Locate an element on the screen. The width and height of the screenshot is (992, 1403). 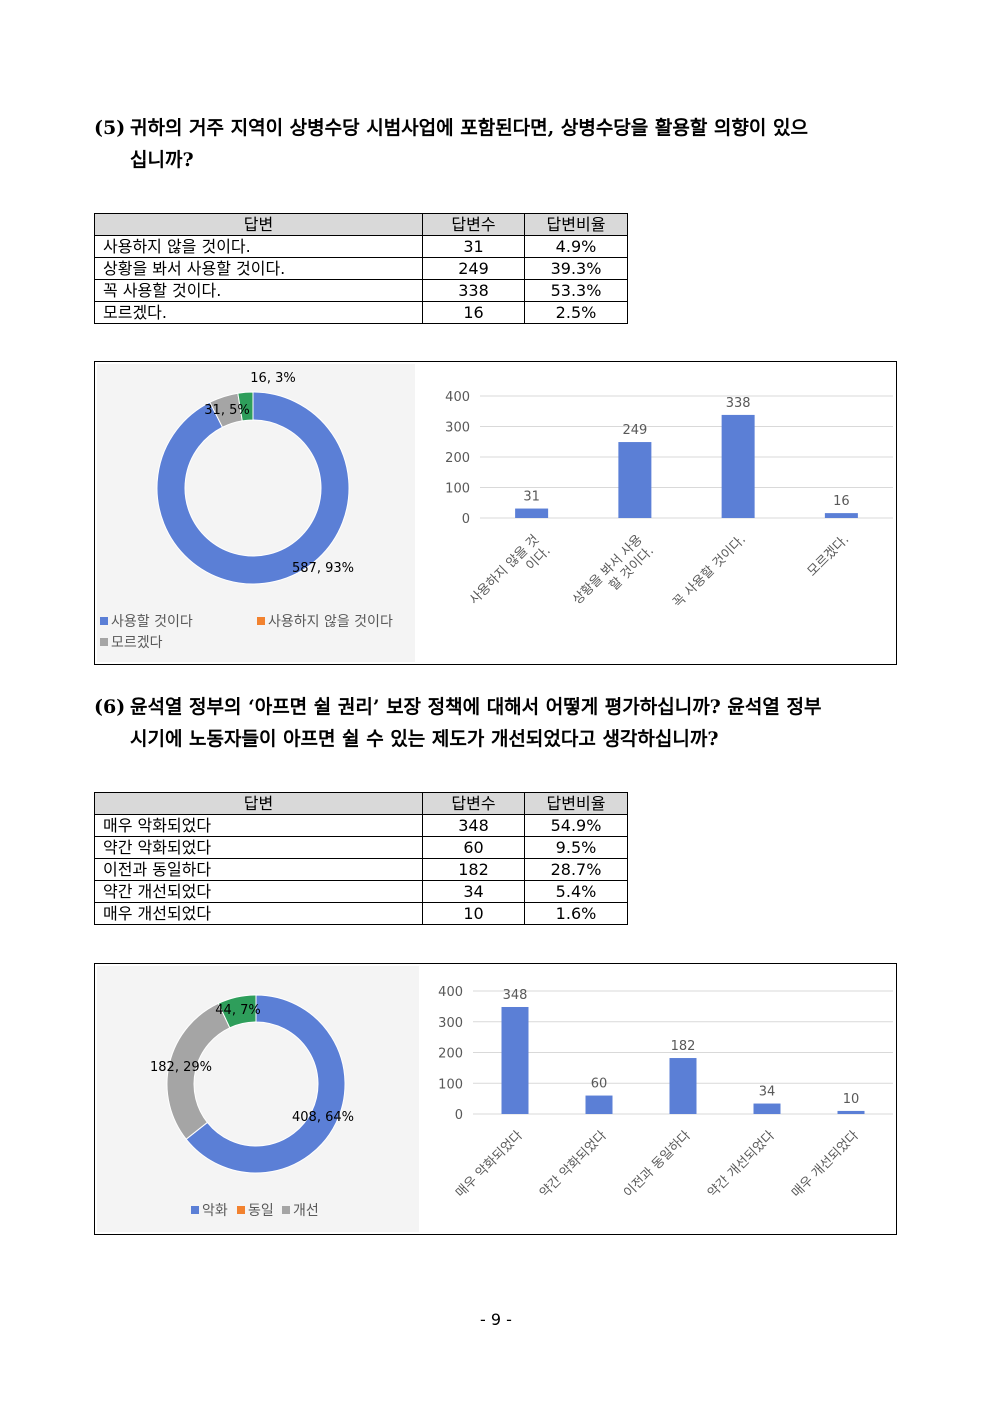
ratio-cell: 28.7% is located at coordinates (576, 869).